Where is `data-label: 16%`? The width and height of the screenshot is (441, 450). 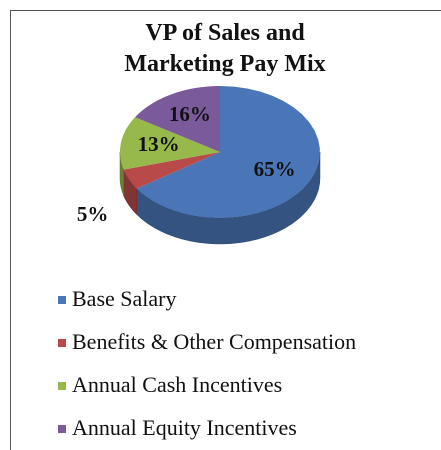
data-label: 16% is located at coordinates (190, 114).